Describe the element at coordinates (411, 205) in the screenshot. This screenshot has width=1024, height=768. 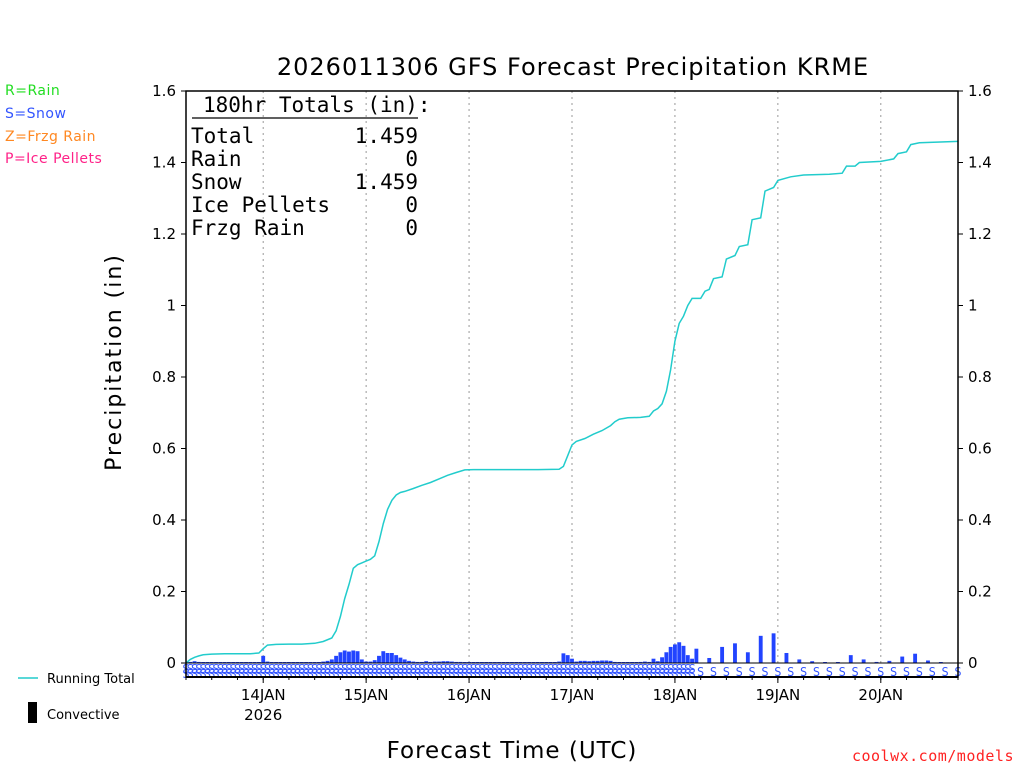
I see `totals-value-ice-pellets: 0` at that location.